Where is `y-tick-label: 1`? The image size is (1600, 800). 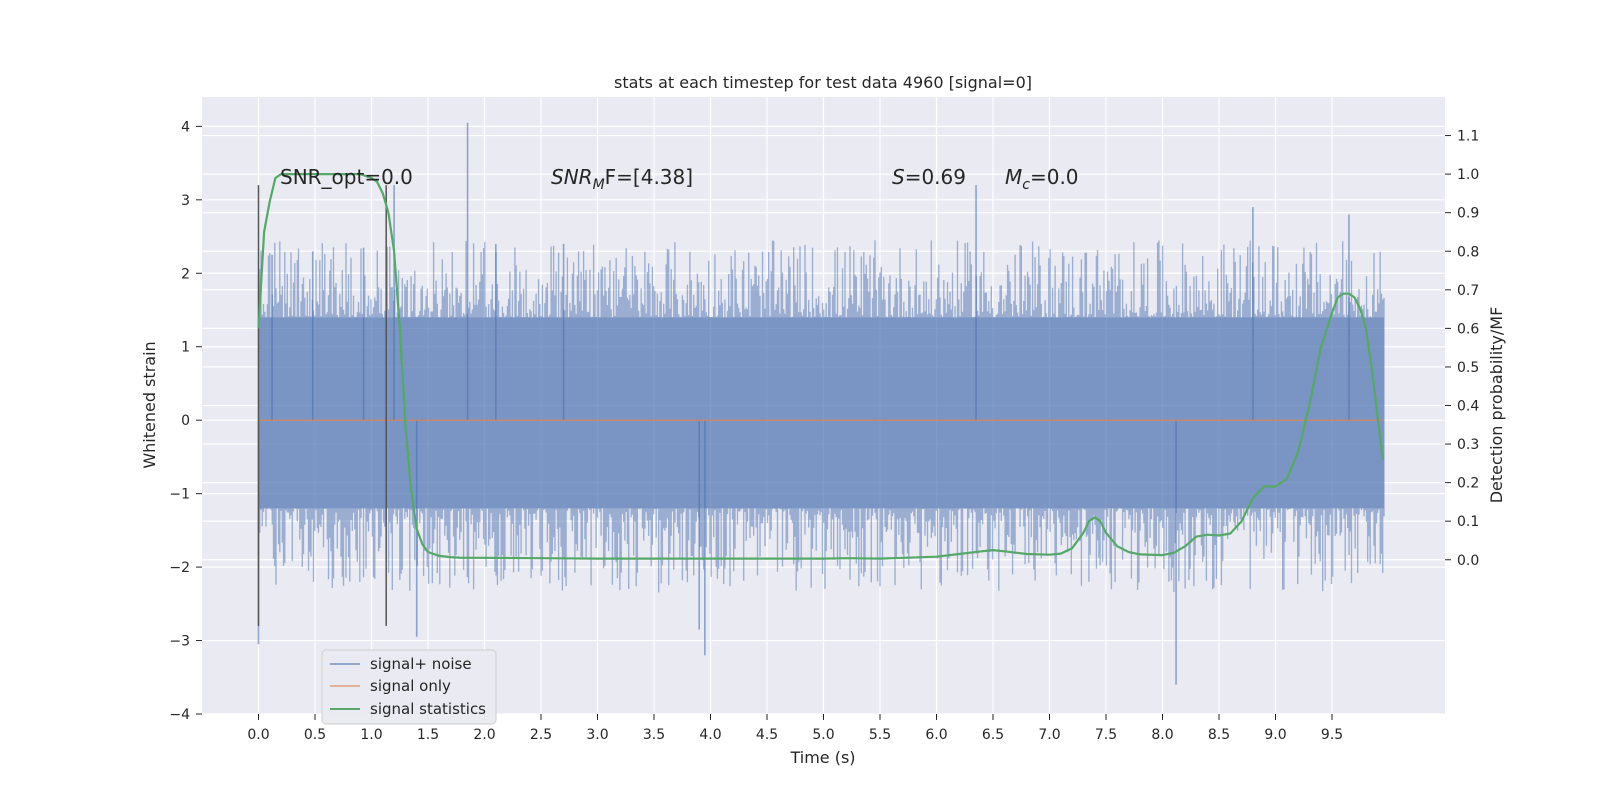
y-tick-label: 1 is located at coordinates (185, 348).